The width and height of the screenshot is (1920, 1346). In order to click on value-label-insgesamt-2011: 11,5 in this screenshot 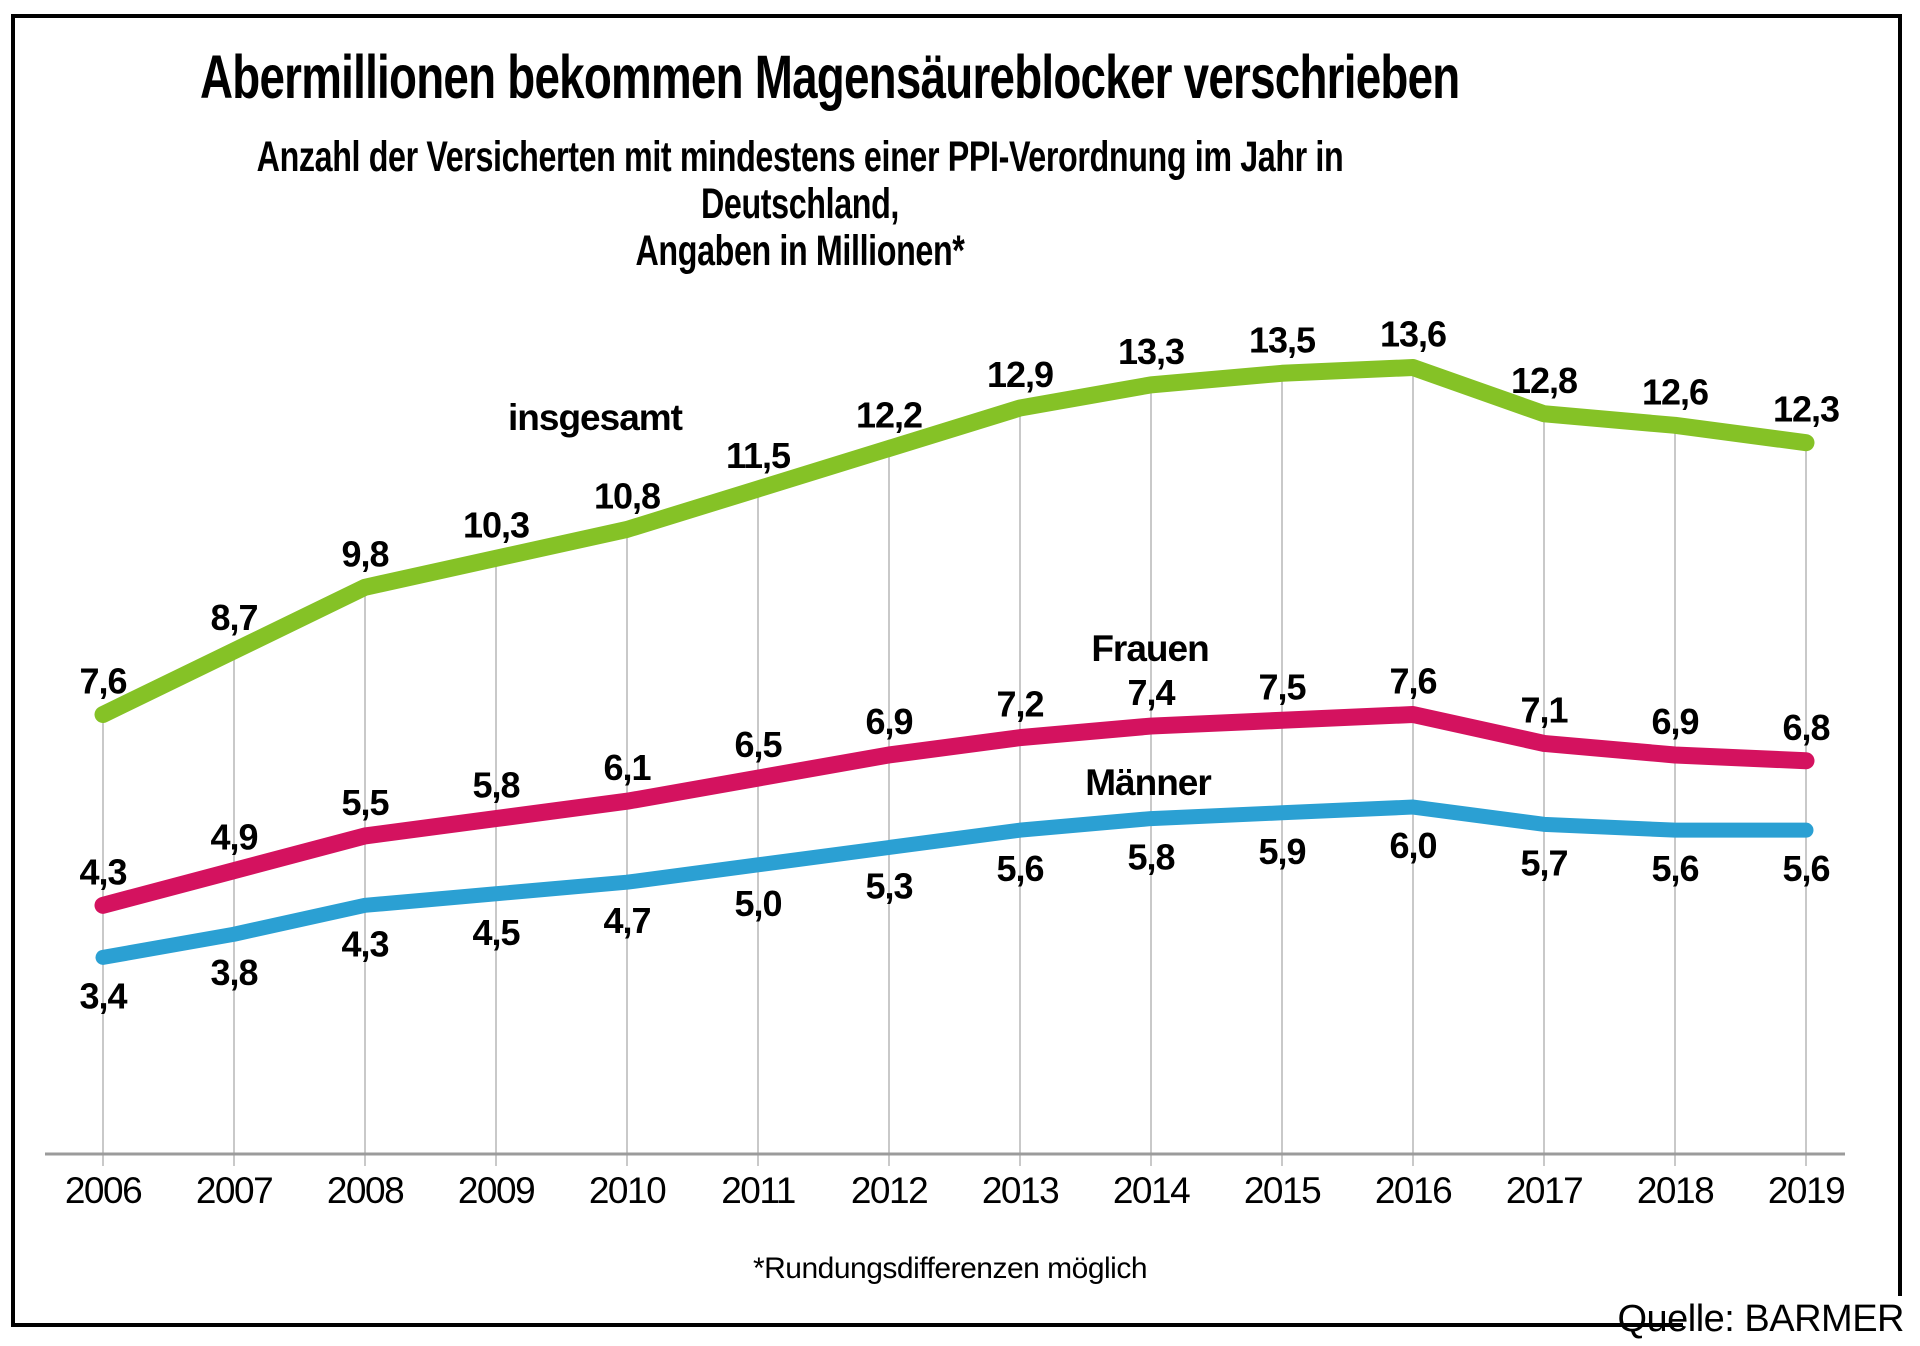, I will do `click(758, 455)`.